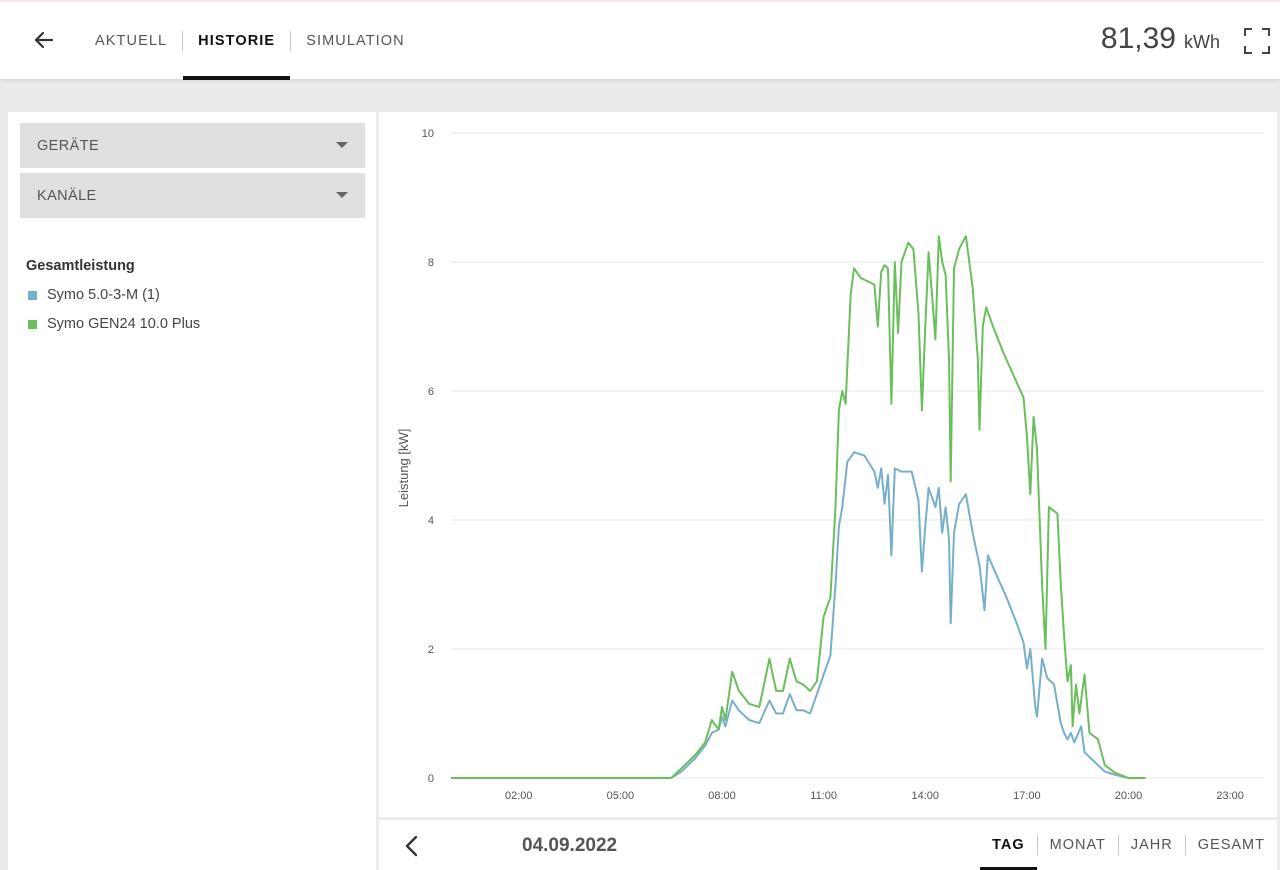  Describe the element at coordinates (192, 195) in the screenshot. I see `channels-dropdown: KANÄLE` at that location.